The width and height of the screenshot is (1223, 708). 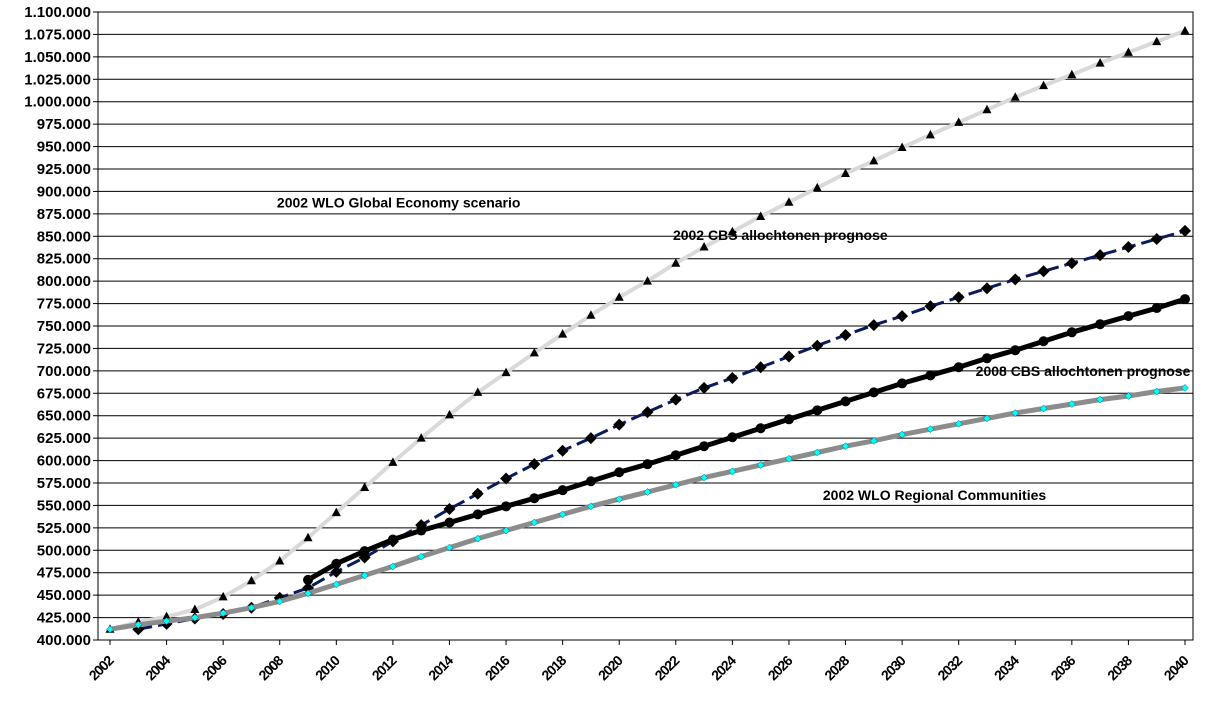 I want to click on x-tick-label: 2008, so click(x=270, y=667).